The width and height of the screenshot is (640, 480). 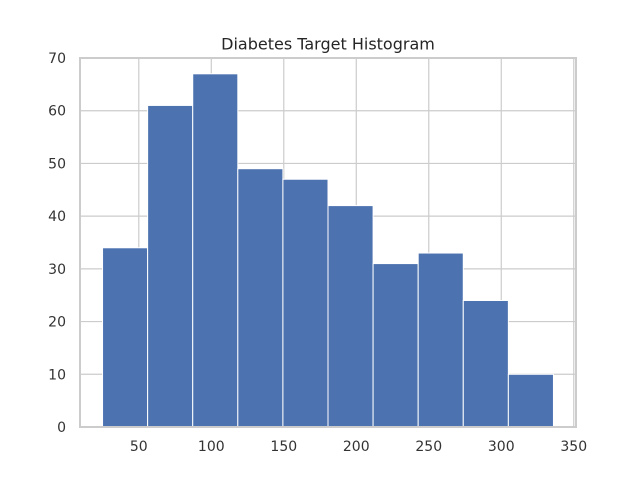 I want to click on x-tick-label: 200, so click(x=356, y=447).